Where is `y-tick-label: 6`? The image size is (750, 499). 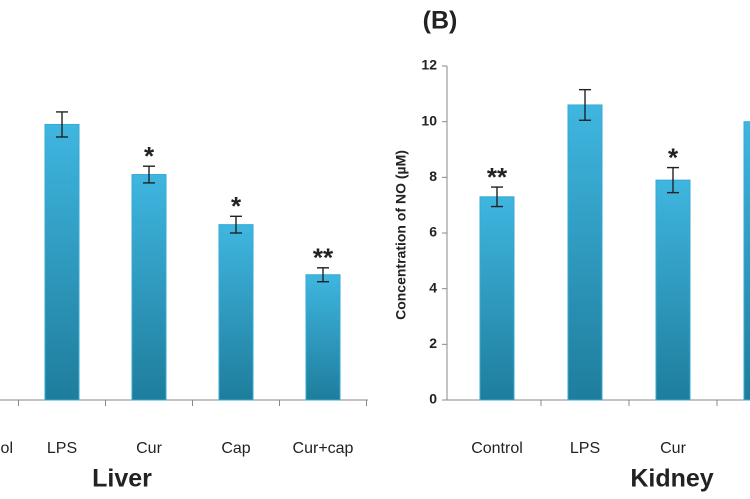 y-tick-label: 6 is located at coordinates (433, 232).